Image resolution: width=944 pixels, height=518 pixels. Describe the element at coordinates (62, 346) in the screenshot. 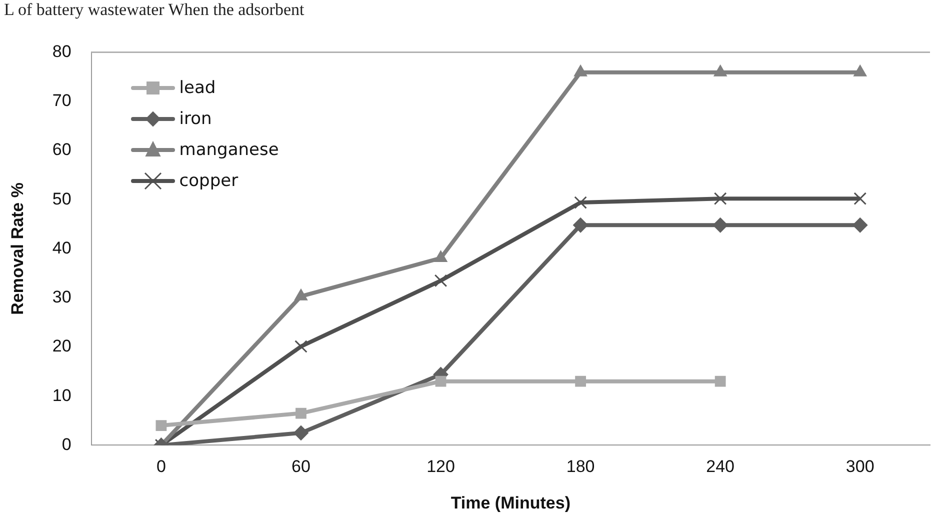

I see `y-tick-label: 20` at that location.